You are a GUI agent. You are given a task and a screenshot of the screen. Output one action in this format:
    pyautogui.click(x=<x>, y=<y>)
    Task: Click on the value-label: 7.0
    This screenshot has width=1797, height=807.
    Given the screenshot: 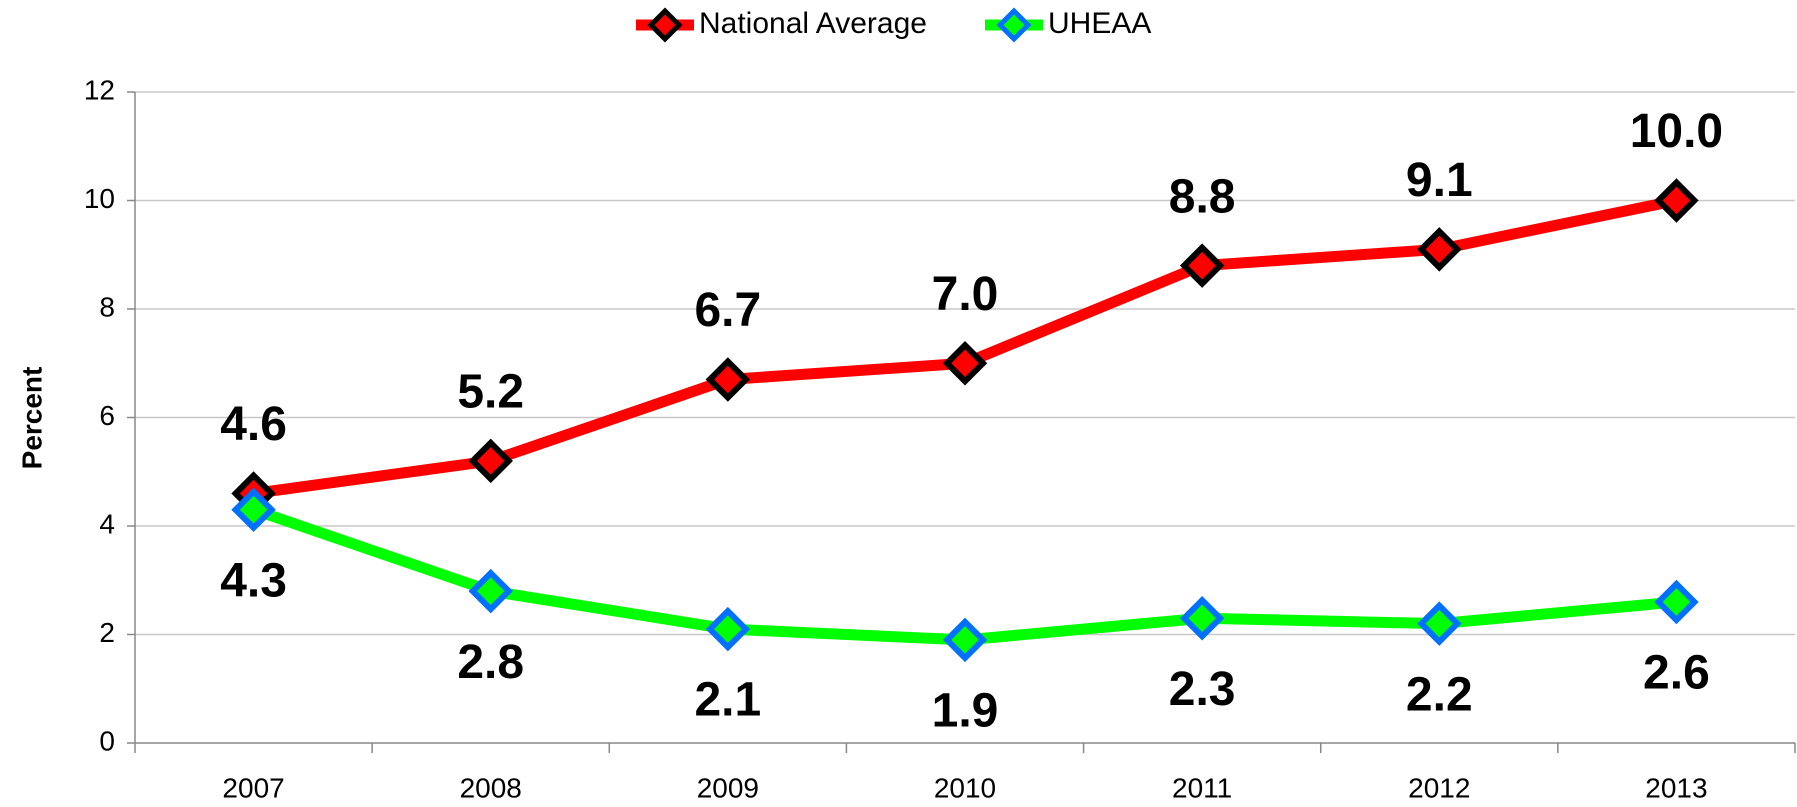 What is the action you would take?
    pyautogui.click(x=965, y=294)
    